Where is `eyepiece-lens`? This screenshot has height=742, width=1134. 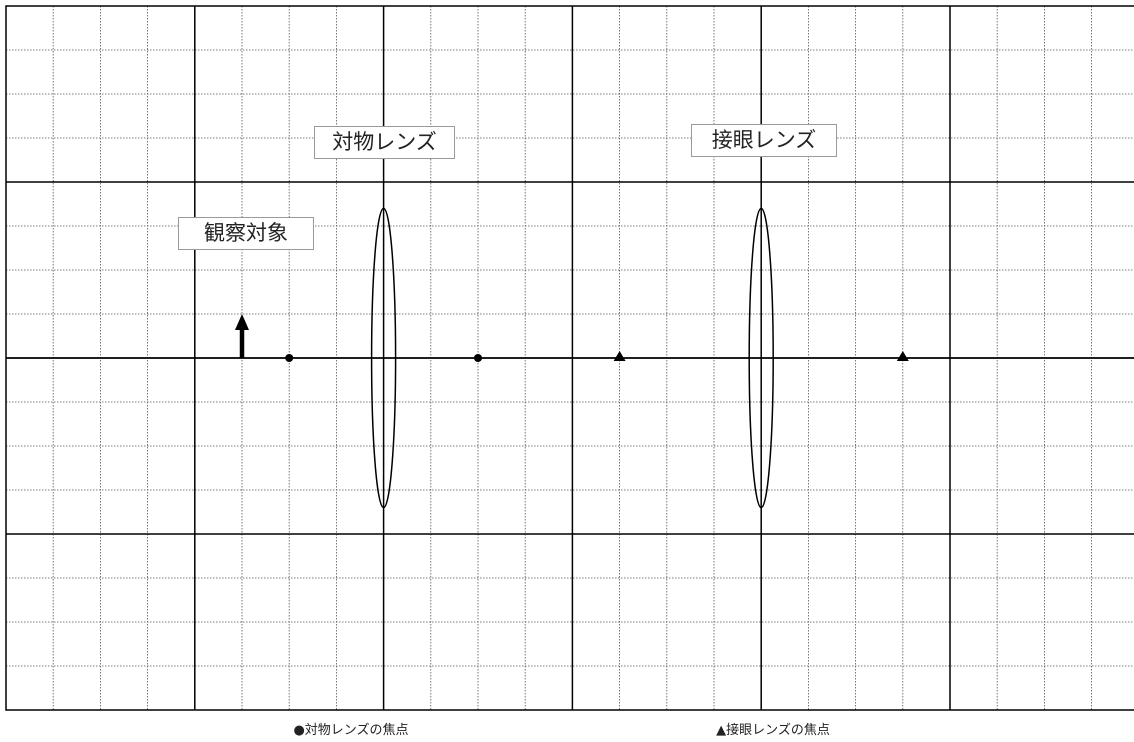 eyepiece-lens is located at coordinates (761, 358).